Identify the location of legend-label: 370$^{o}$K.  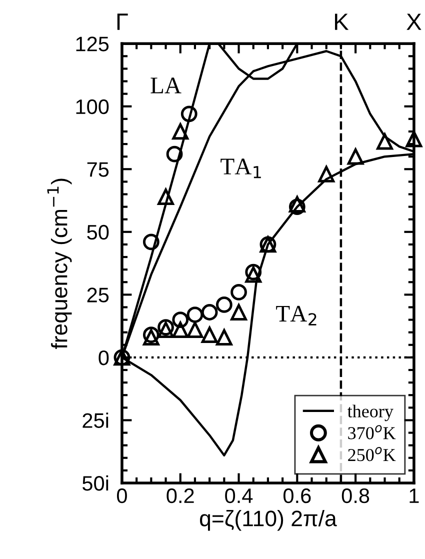
(372, 432).